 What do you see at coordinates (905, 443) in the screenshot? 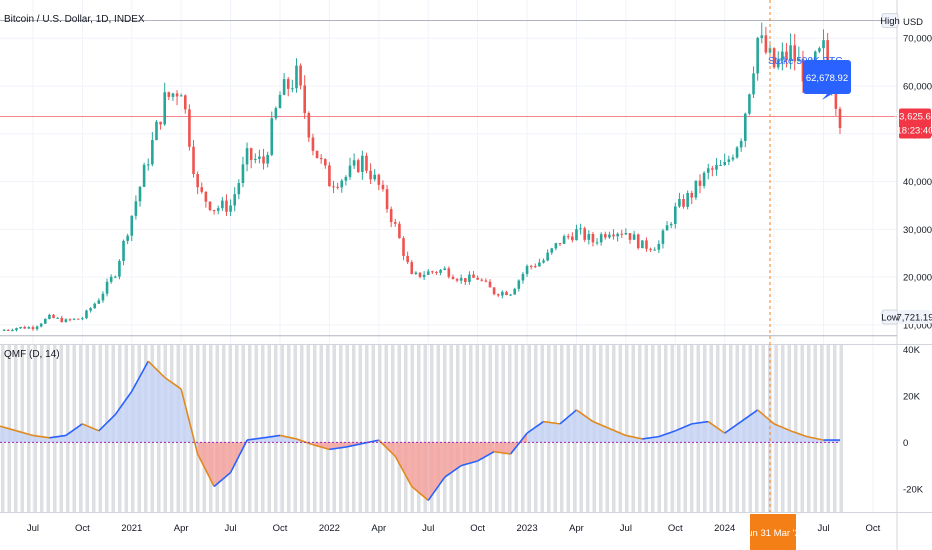
I see `indicator-tick-label: 0` at bounding box center [905, 443].